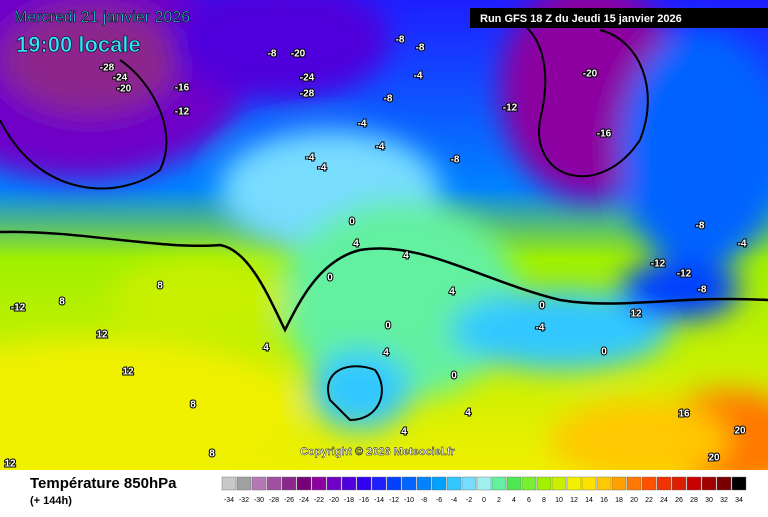 The height and width of the screenshot is (517, 768). I want to click on temperature-label: -24, so click(120, 78).